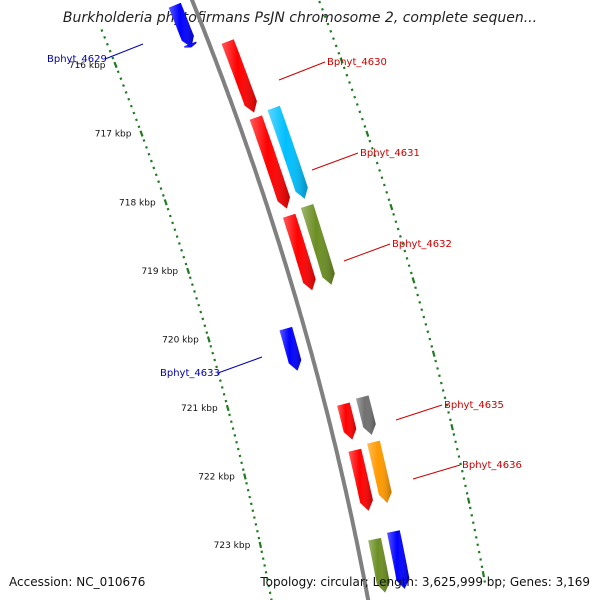 The width and height of the screenshot is (600, 600). I want to click on tick-label: 719 kbp, so click(159, 272).